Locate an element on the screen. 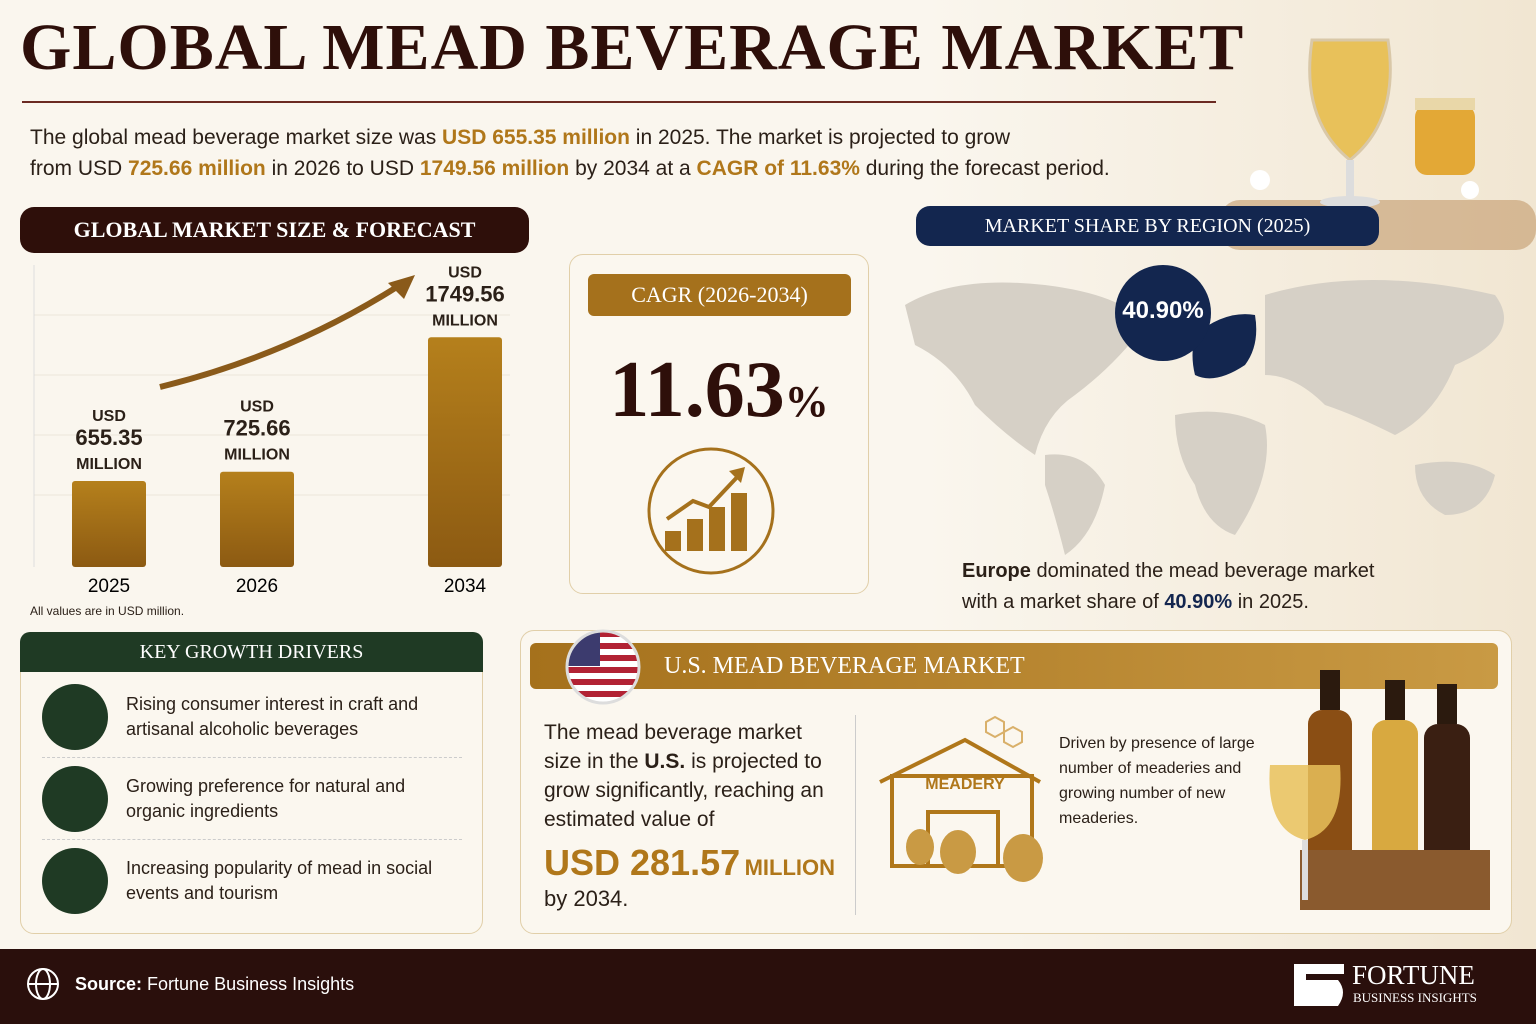 The width and height of the screenshot is (1536, 1024). text-segment: 1749.56 million is located at coordinates (494, 168).